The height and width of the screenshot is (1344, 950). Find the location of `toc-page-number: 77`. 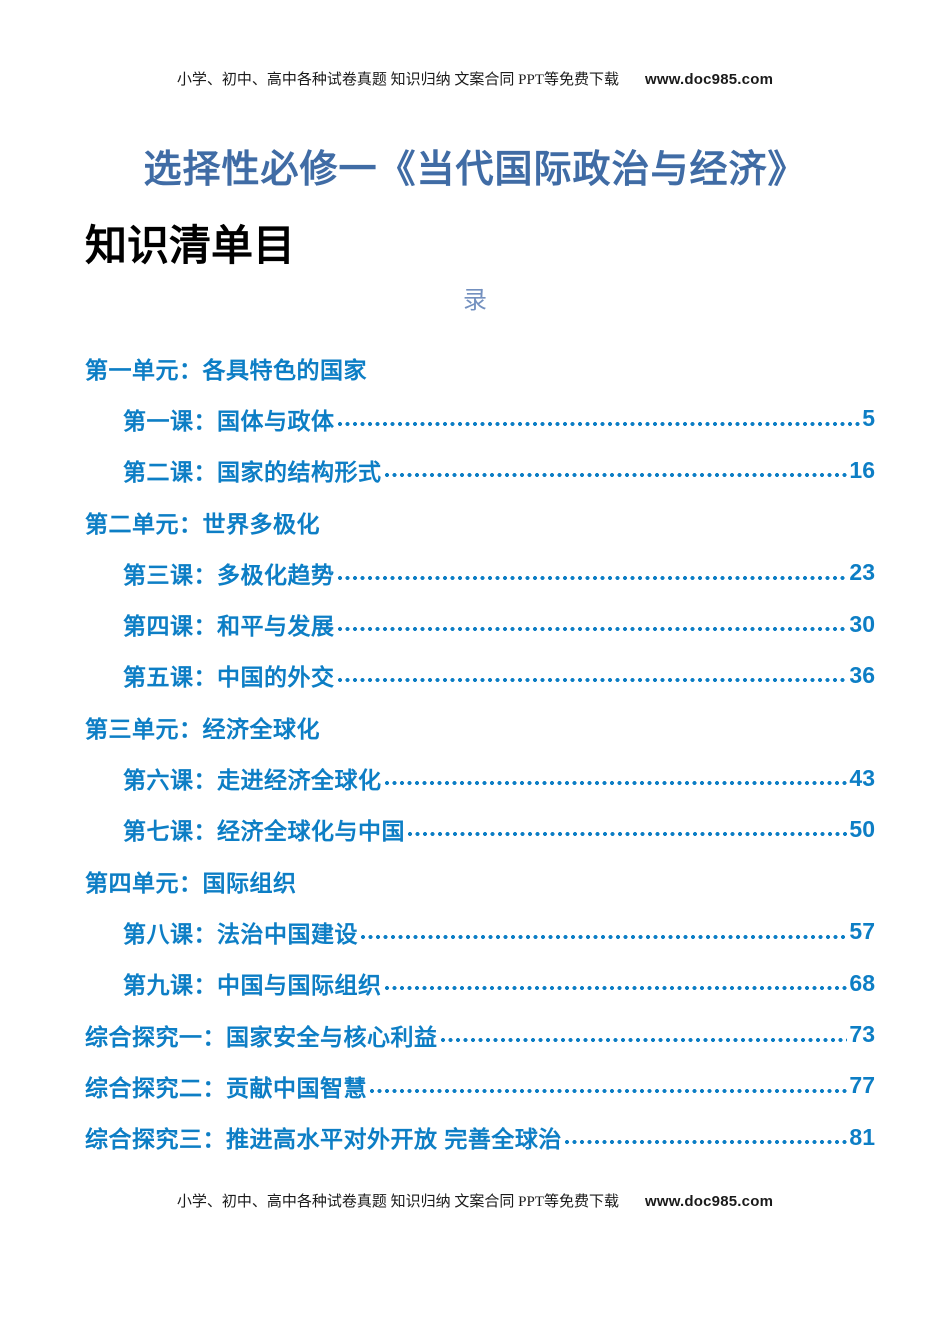

toc-page-number: 77 is located at coordinates (862, 1085).